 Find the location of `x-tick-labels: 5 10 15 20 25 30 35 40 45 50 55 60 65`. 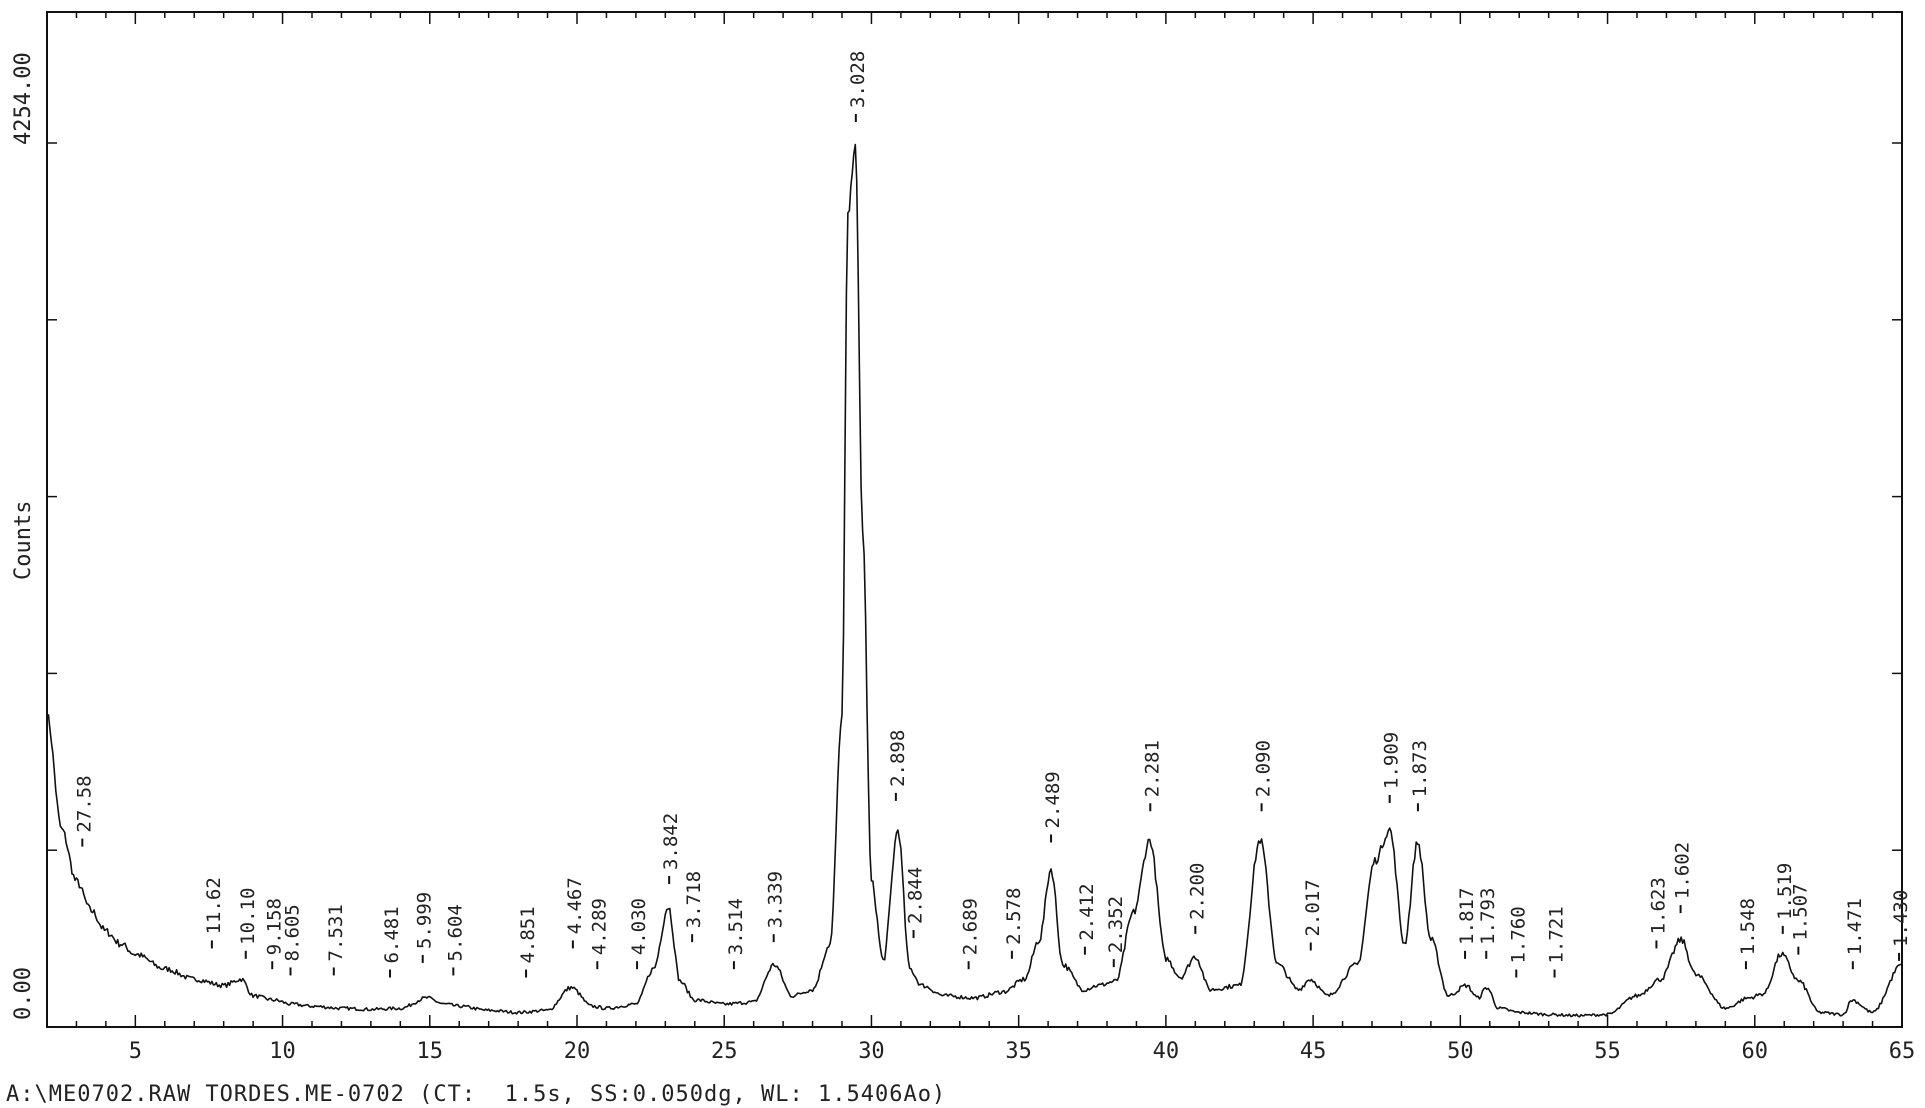

x-tick-labels: 5 10 15 20 25 30 35 40 45 50 55 60 65 is located at coordinates (1022, 1051).